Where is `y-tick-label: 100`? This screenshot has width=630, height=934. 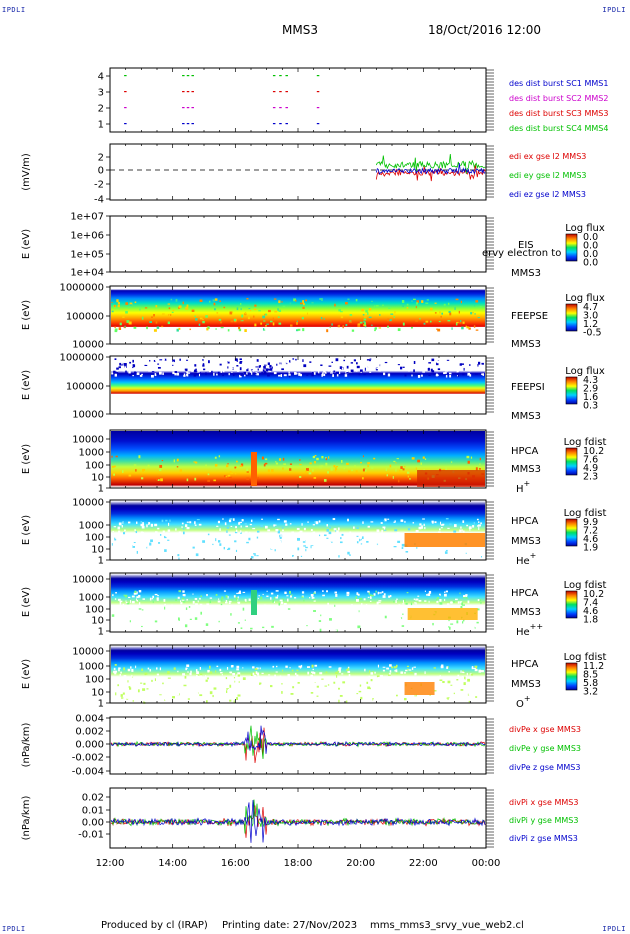 y-tick-label: 100 is located at coordinates (94, 538).